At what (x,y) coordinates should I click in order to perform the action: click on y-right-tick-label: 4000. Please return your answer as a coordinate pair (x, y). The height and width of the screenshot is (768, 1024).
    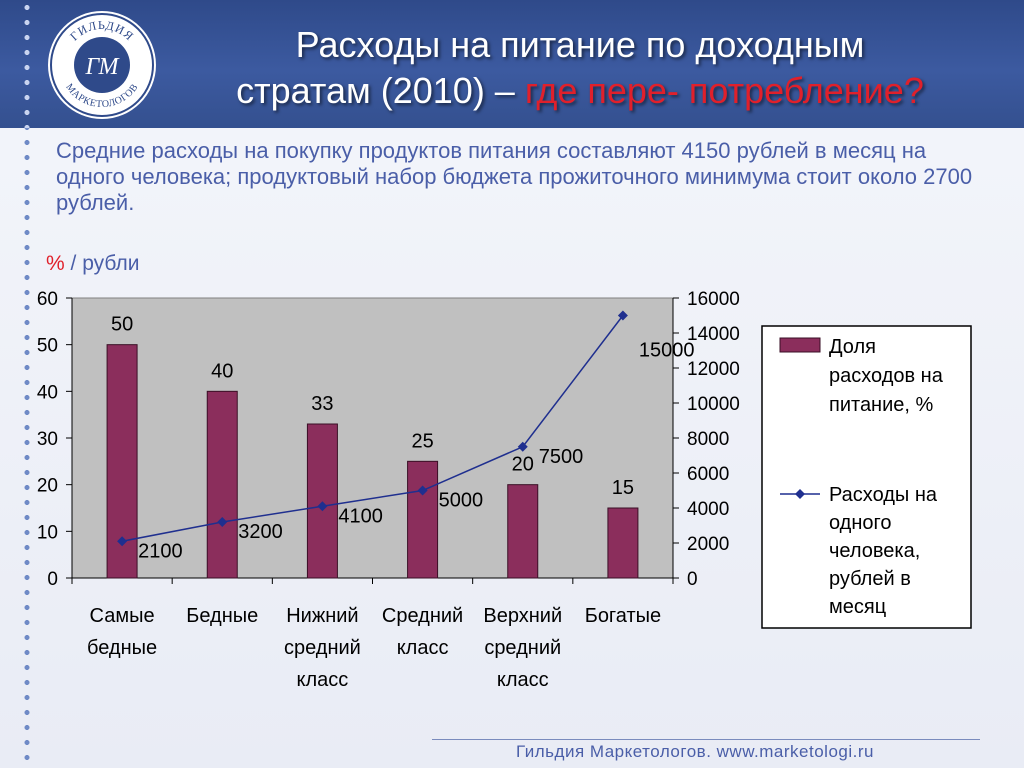
    Looking at the image, I should click on (708, 509).